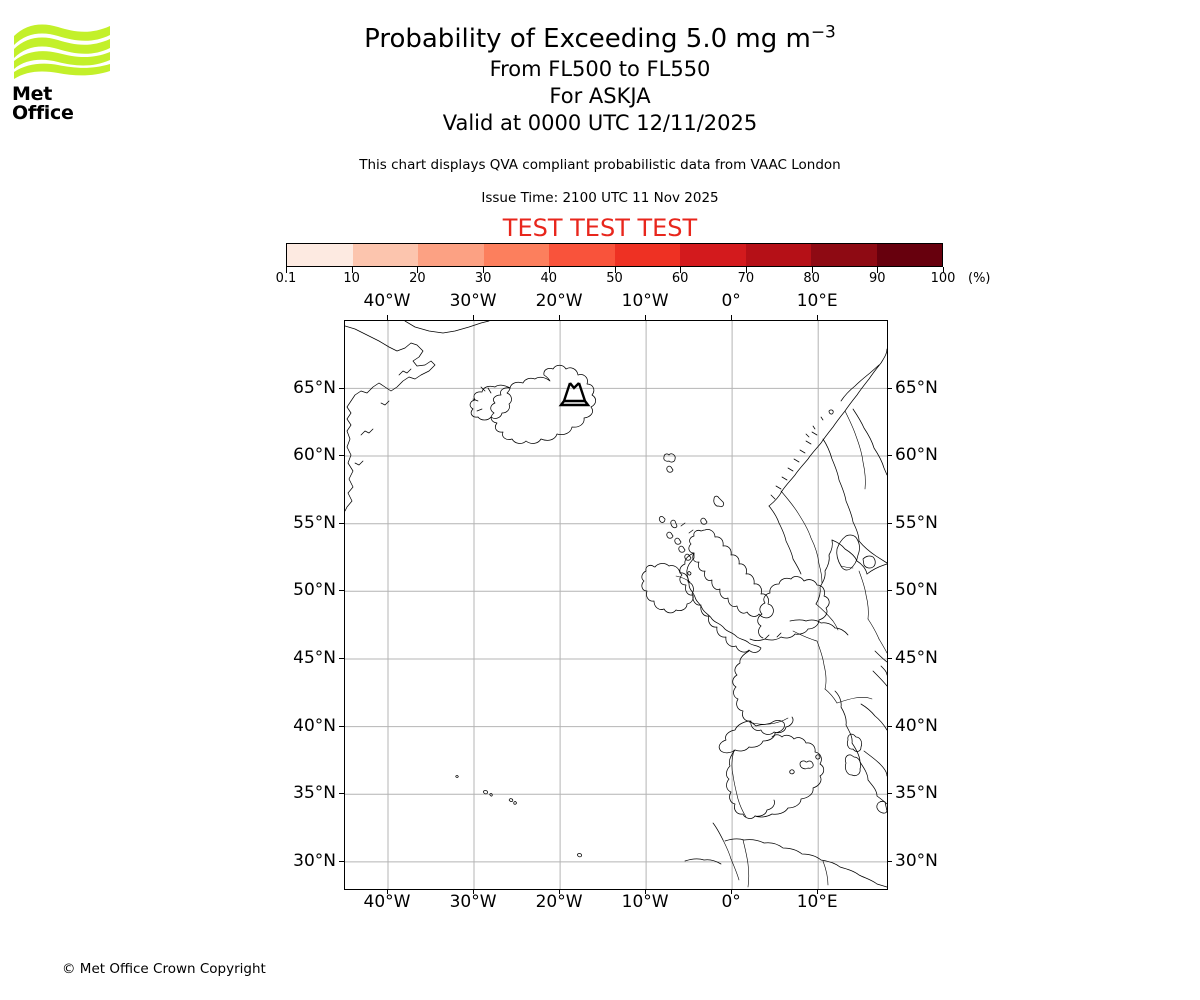 The width and height of the screenshot is (1200, 1000). Describe the element at coordinates (600, 69) in the screenshot. I see `subtitle-flight-levels: From FL500 to FL550` at that location.